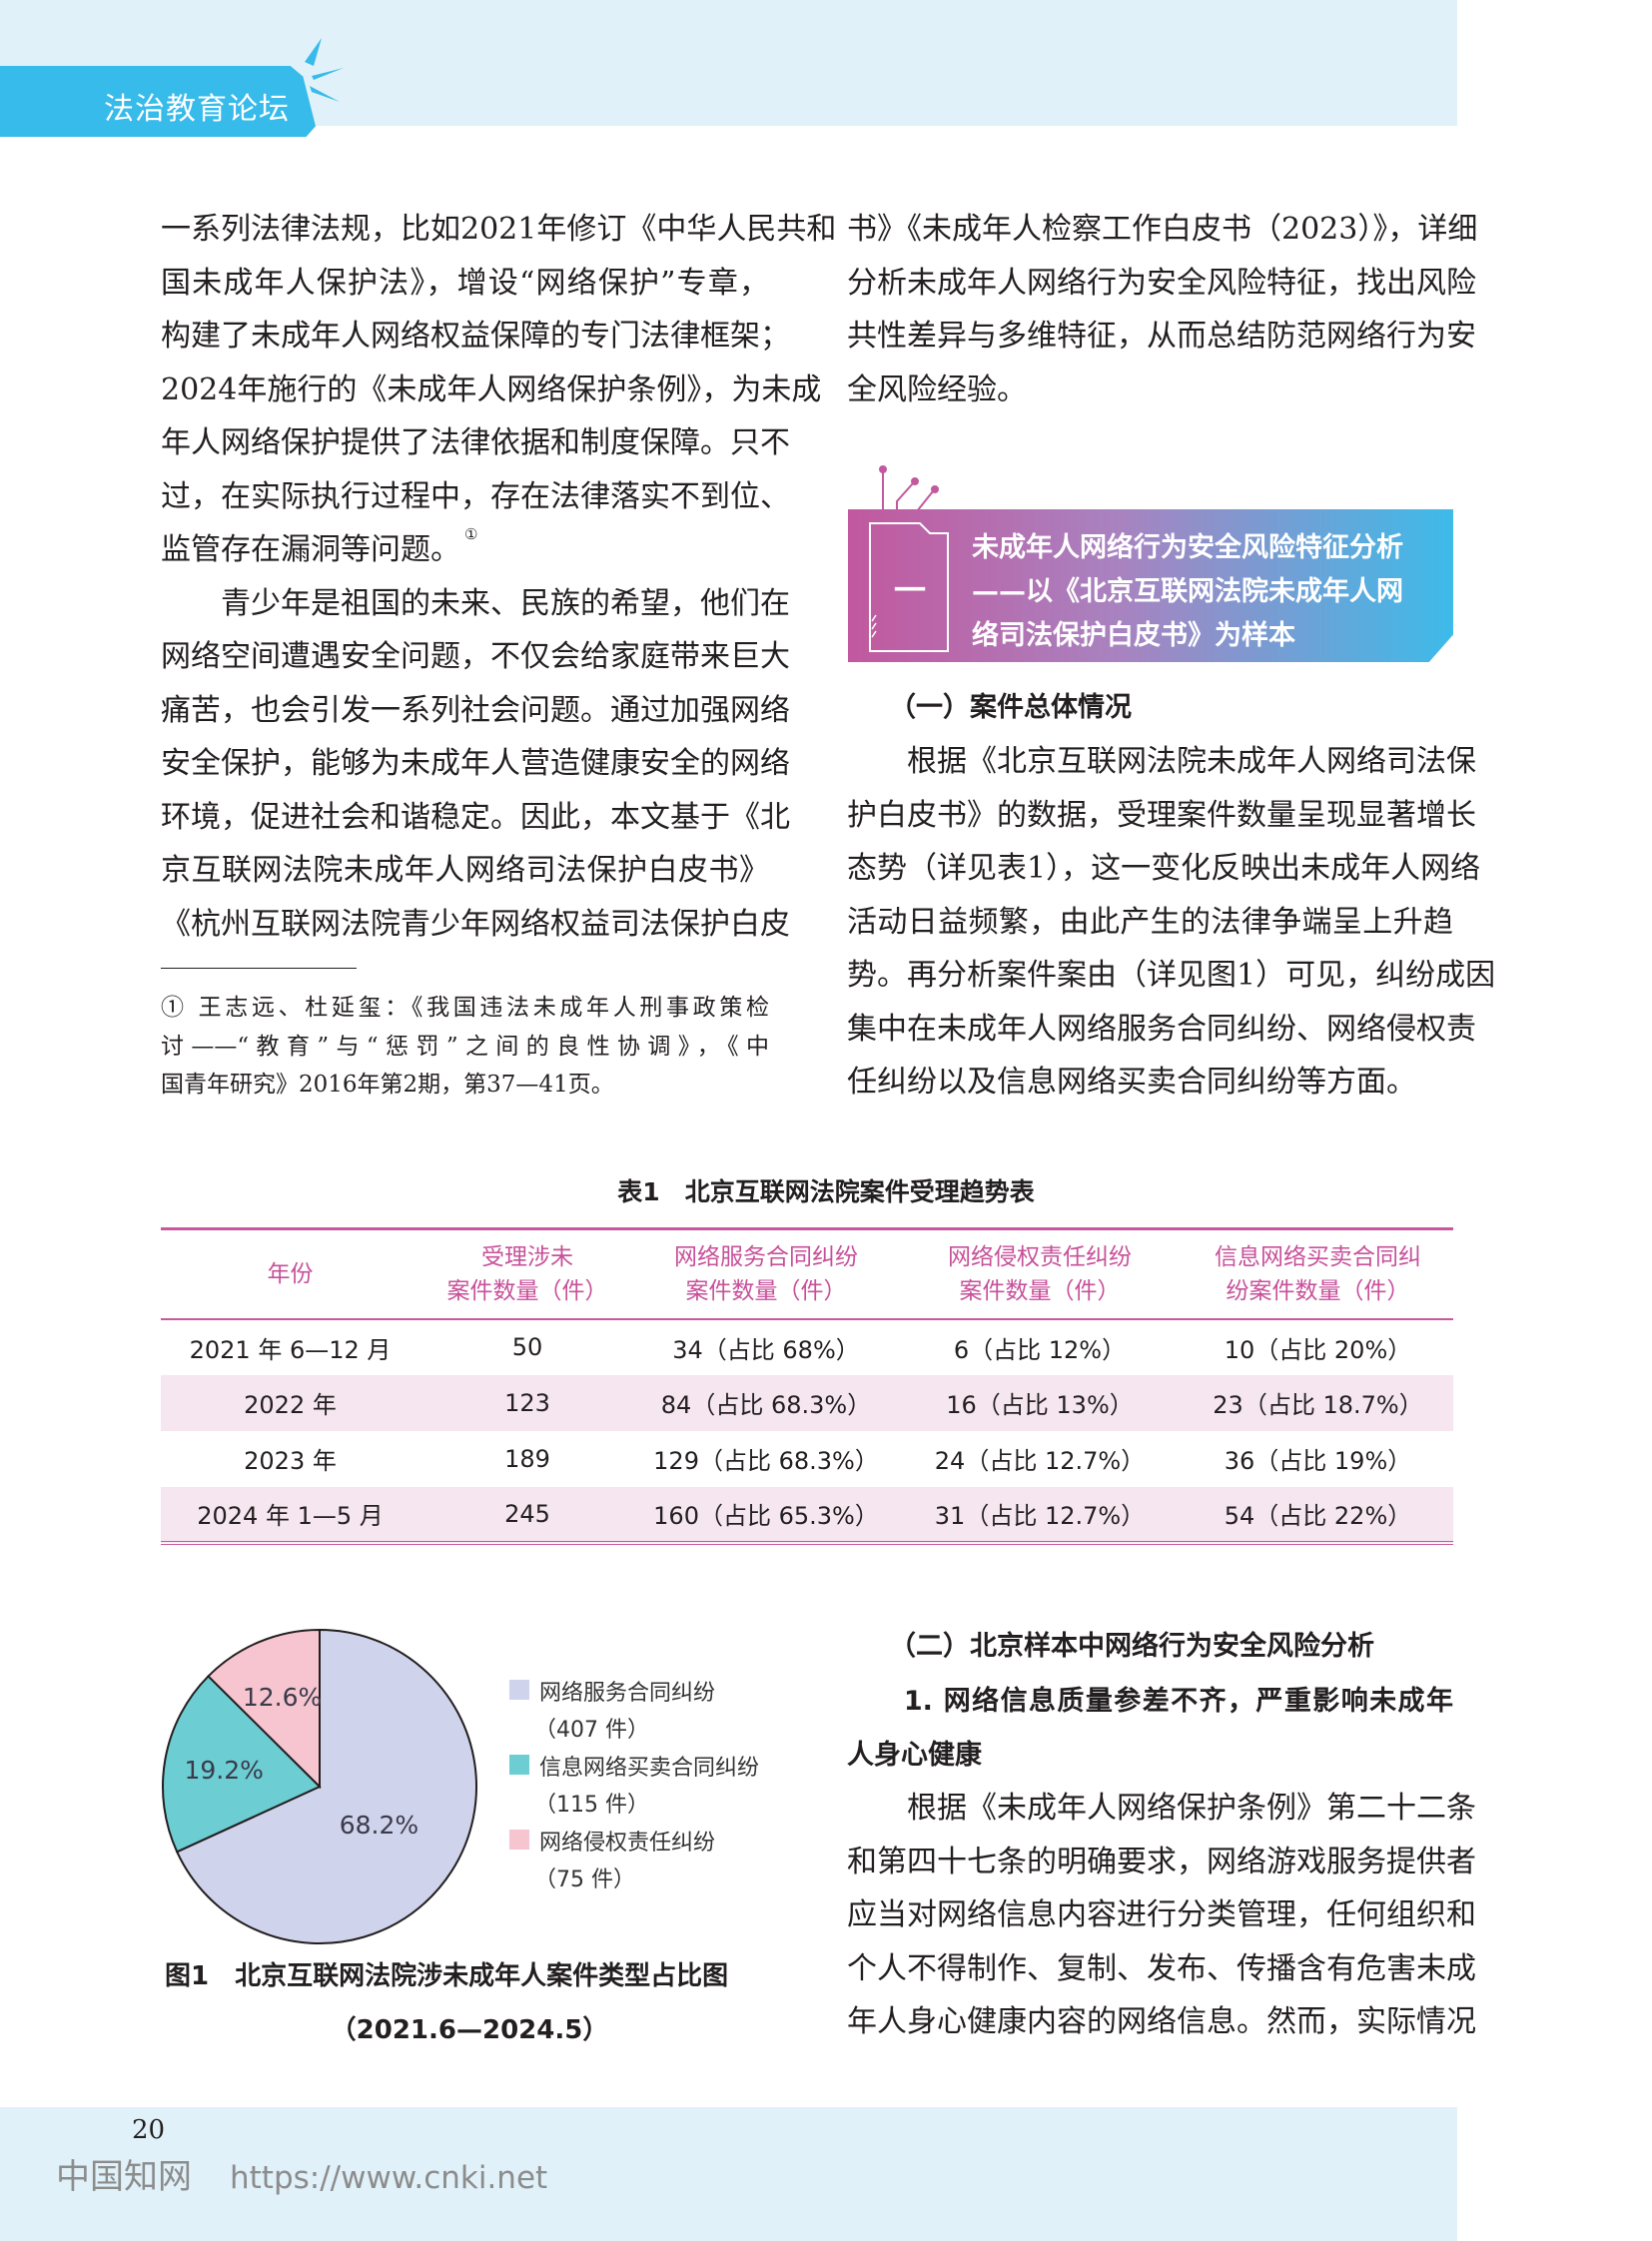 This screenshot has width=1652, height=2241. Describe the element at coordinates (1150, 1701) in the screenshot. I see `text-line: 1. 网络信息质量参差不齐，严重影响未成年` at that location.